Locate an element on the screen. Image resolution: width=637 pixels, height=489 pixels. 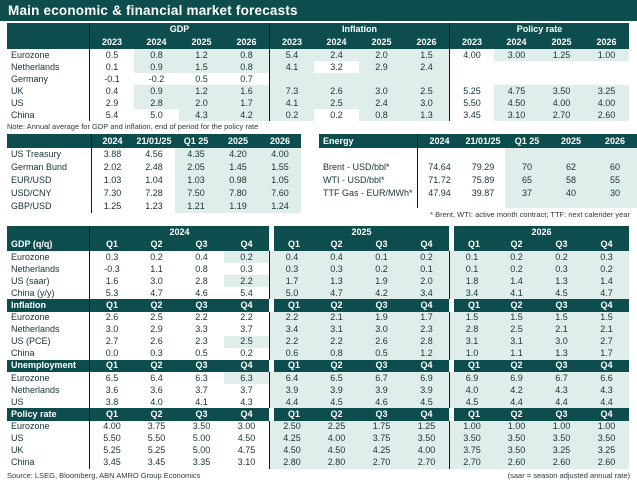
table-row: USD/CNY 7.30 7.28 7.50 7.80 7.60 is located at coordinates (154, 193).